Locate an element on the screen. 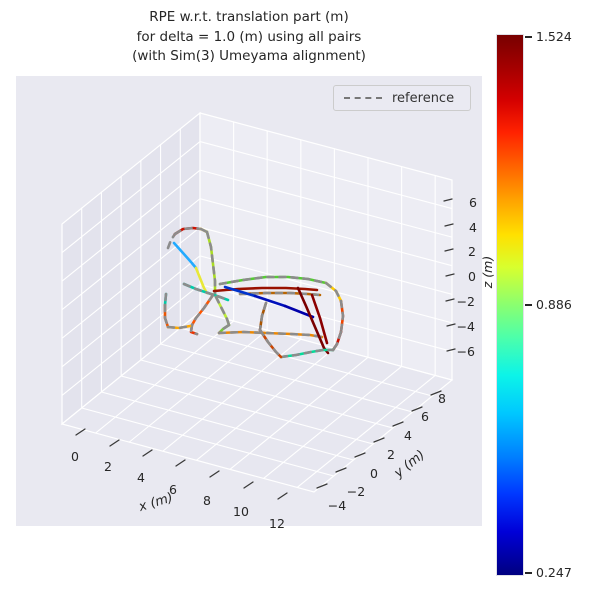  legend-label-reference: reference is located at coordinates (423, 98).